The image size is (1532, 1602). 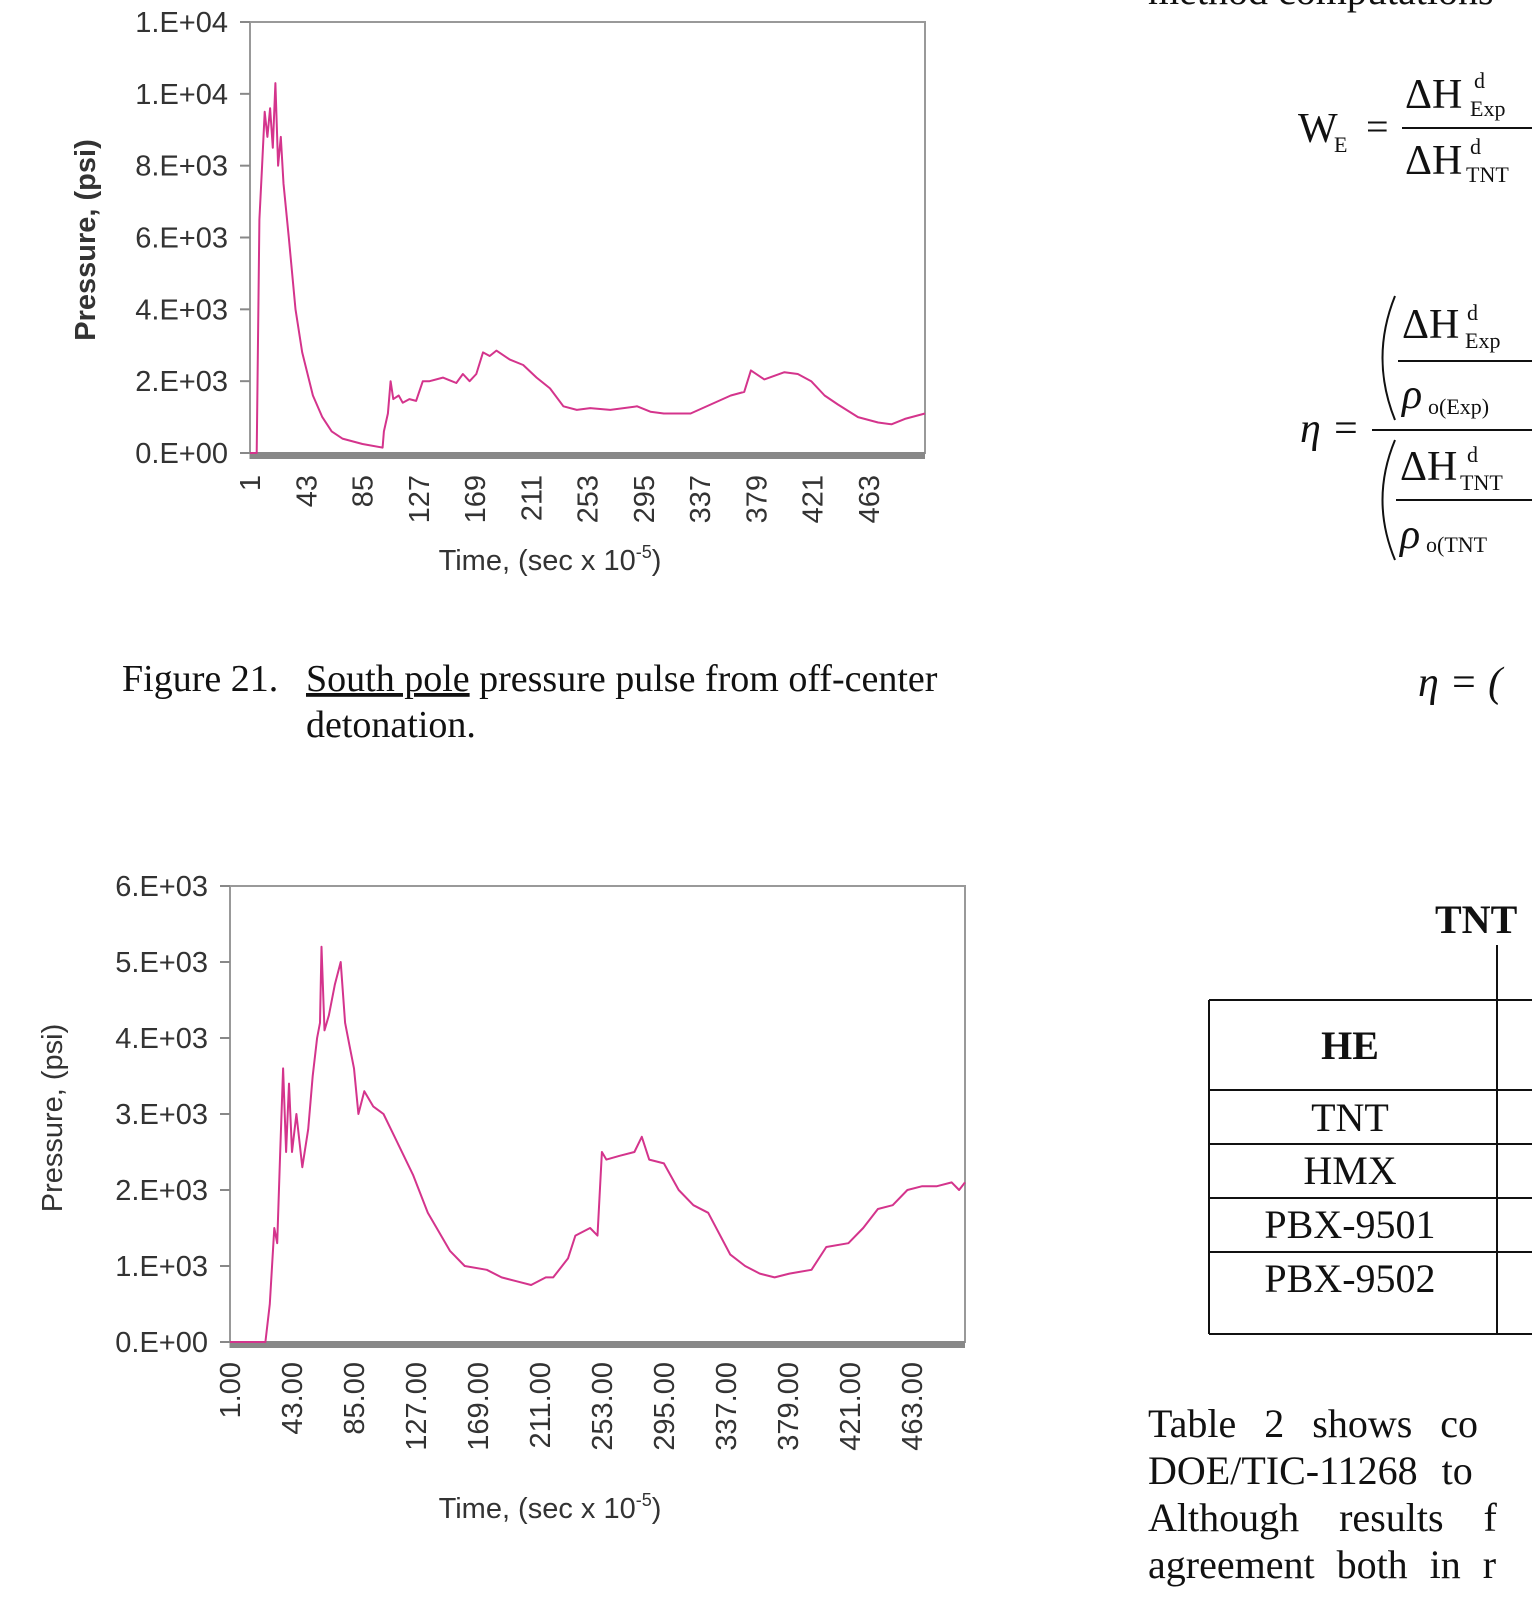 I want to click on eq-subscript: E, so click(x=1340, y=144).